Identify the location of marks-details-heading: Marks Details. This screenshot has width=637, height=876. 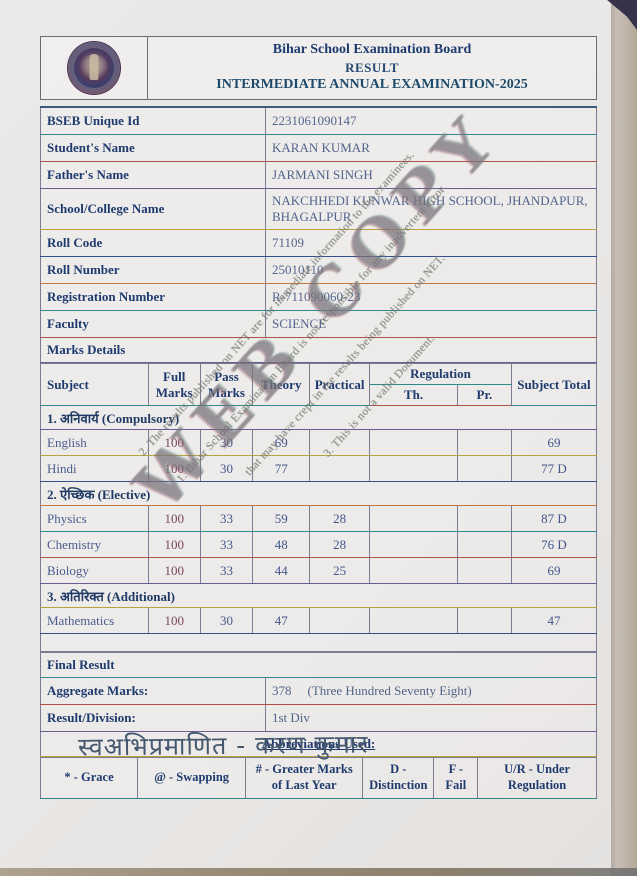
(318, 350).